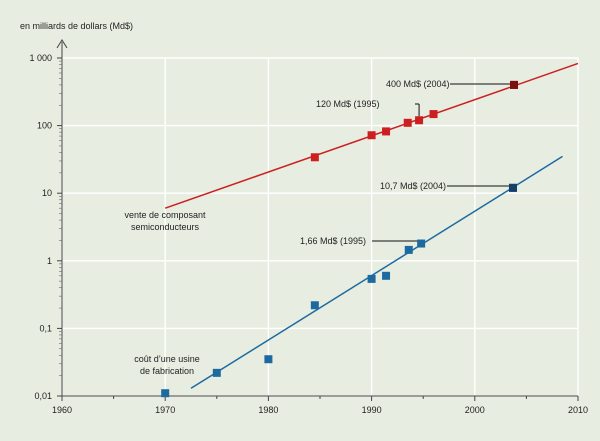  I want to click on x-tick-label: 1990, so click(372, 410).